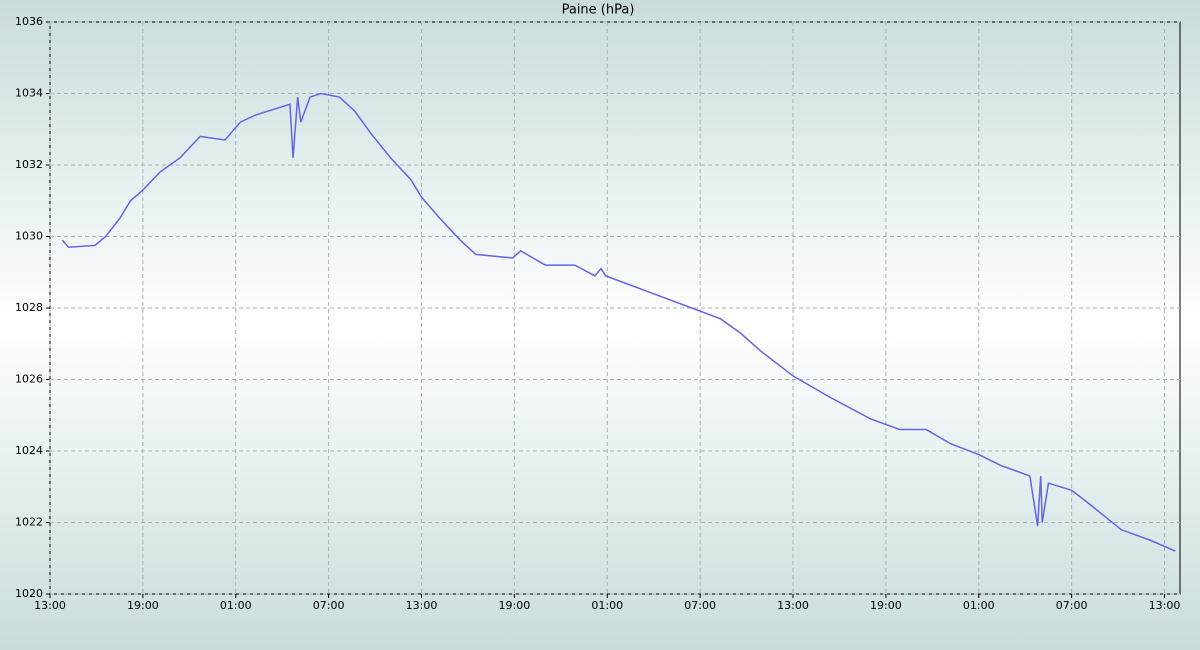  I want to click on y-tick-label: 1032, so click(29, 164).